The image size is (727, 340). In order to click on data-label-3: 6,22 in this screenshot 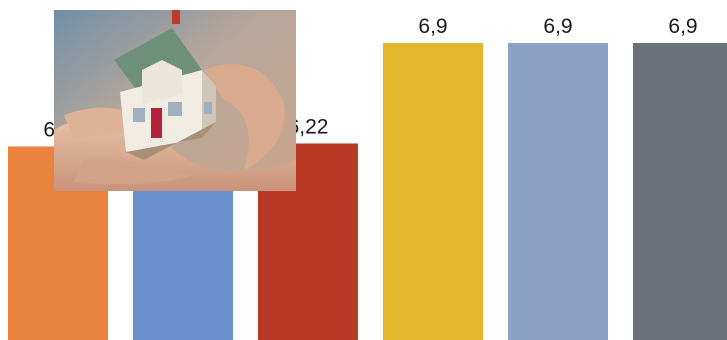, I will do `click(308, 126)`.